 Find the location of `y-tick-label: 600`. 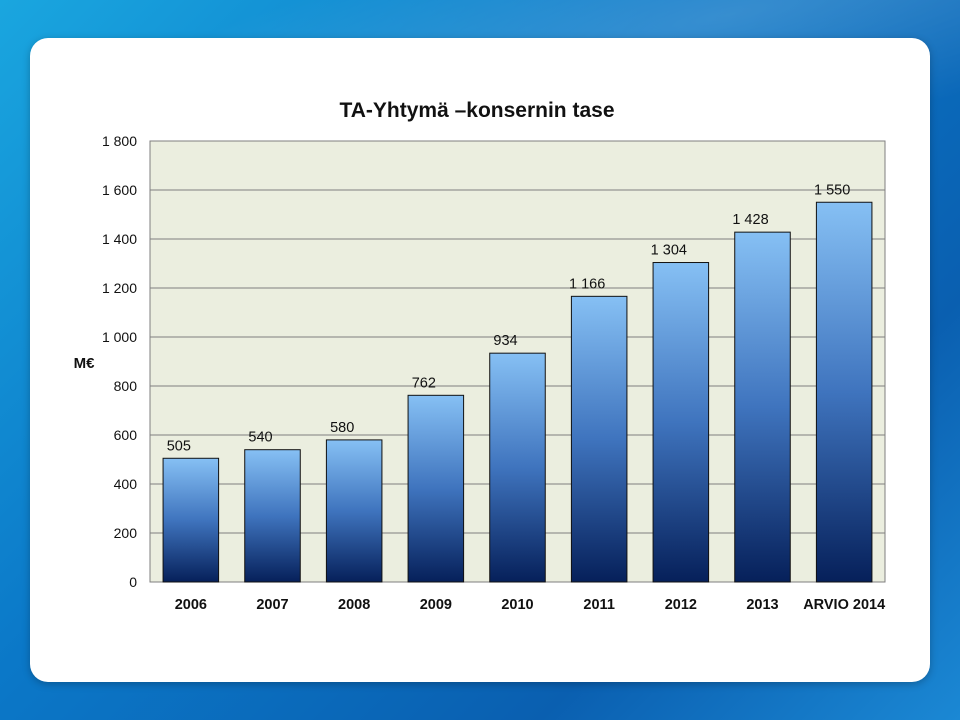

y-tick-label: 600 is located at coordinates (126, 435).